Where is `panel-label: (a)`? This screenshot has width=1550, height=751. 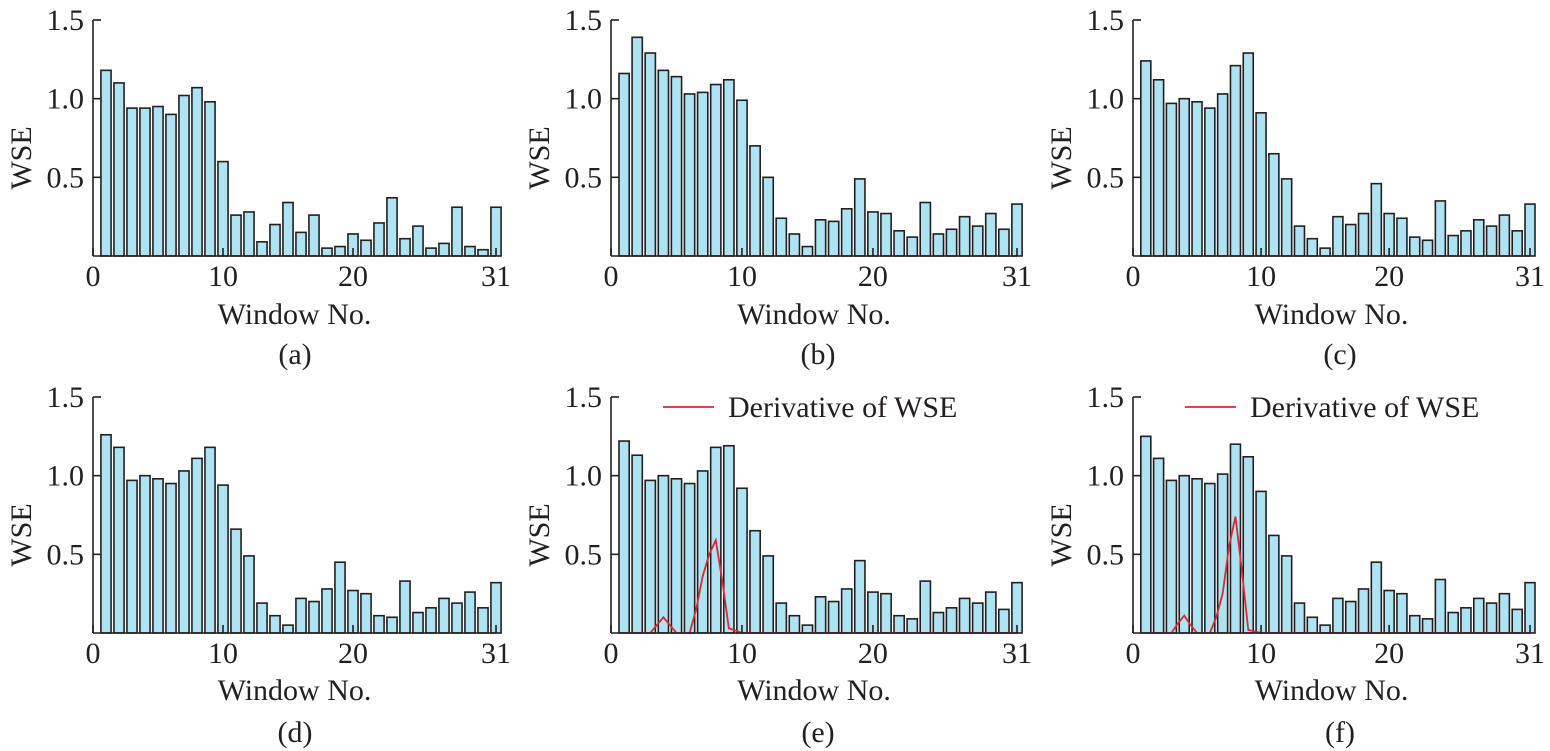 panel-label: (a) is located at coordinates (294, 354).